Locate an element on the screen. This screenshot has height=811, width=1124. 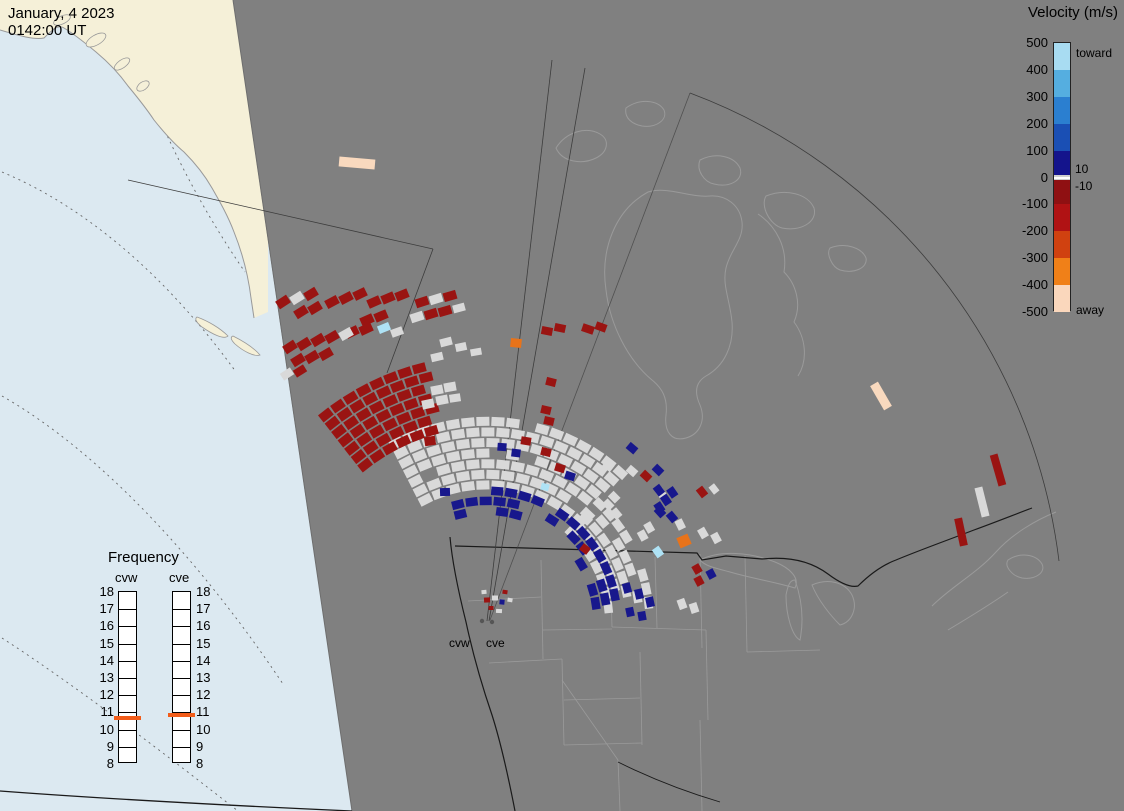
frequency-tick-label: 9 is located at coordinates (200, 746).